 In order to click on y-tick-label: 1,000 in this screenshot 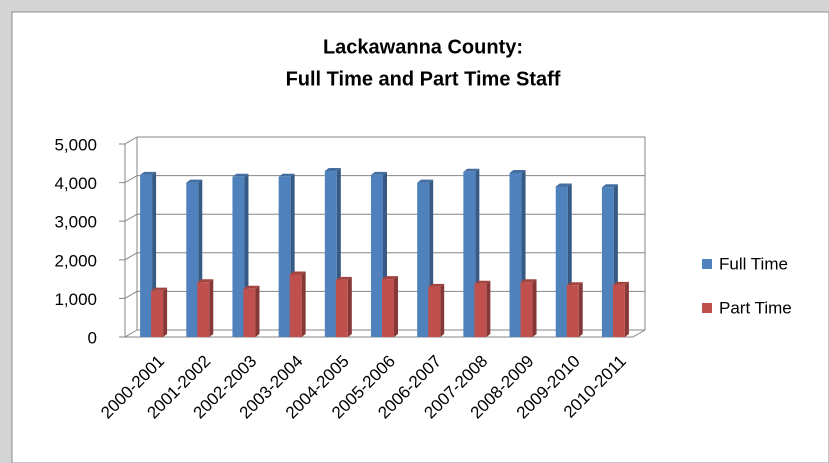, I will do `click(75, 299)`.